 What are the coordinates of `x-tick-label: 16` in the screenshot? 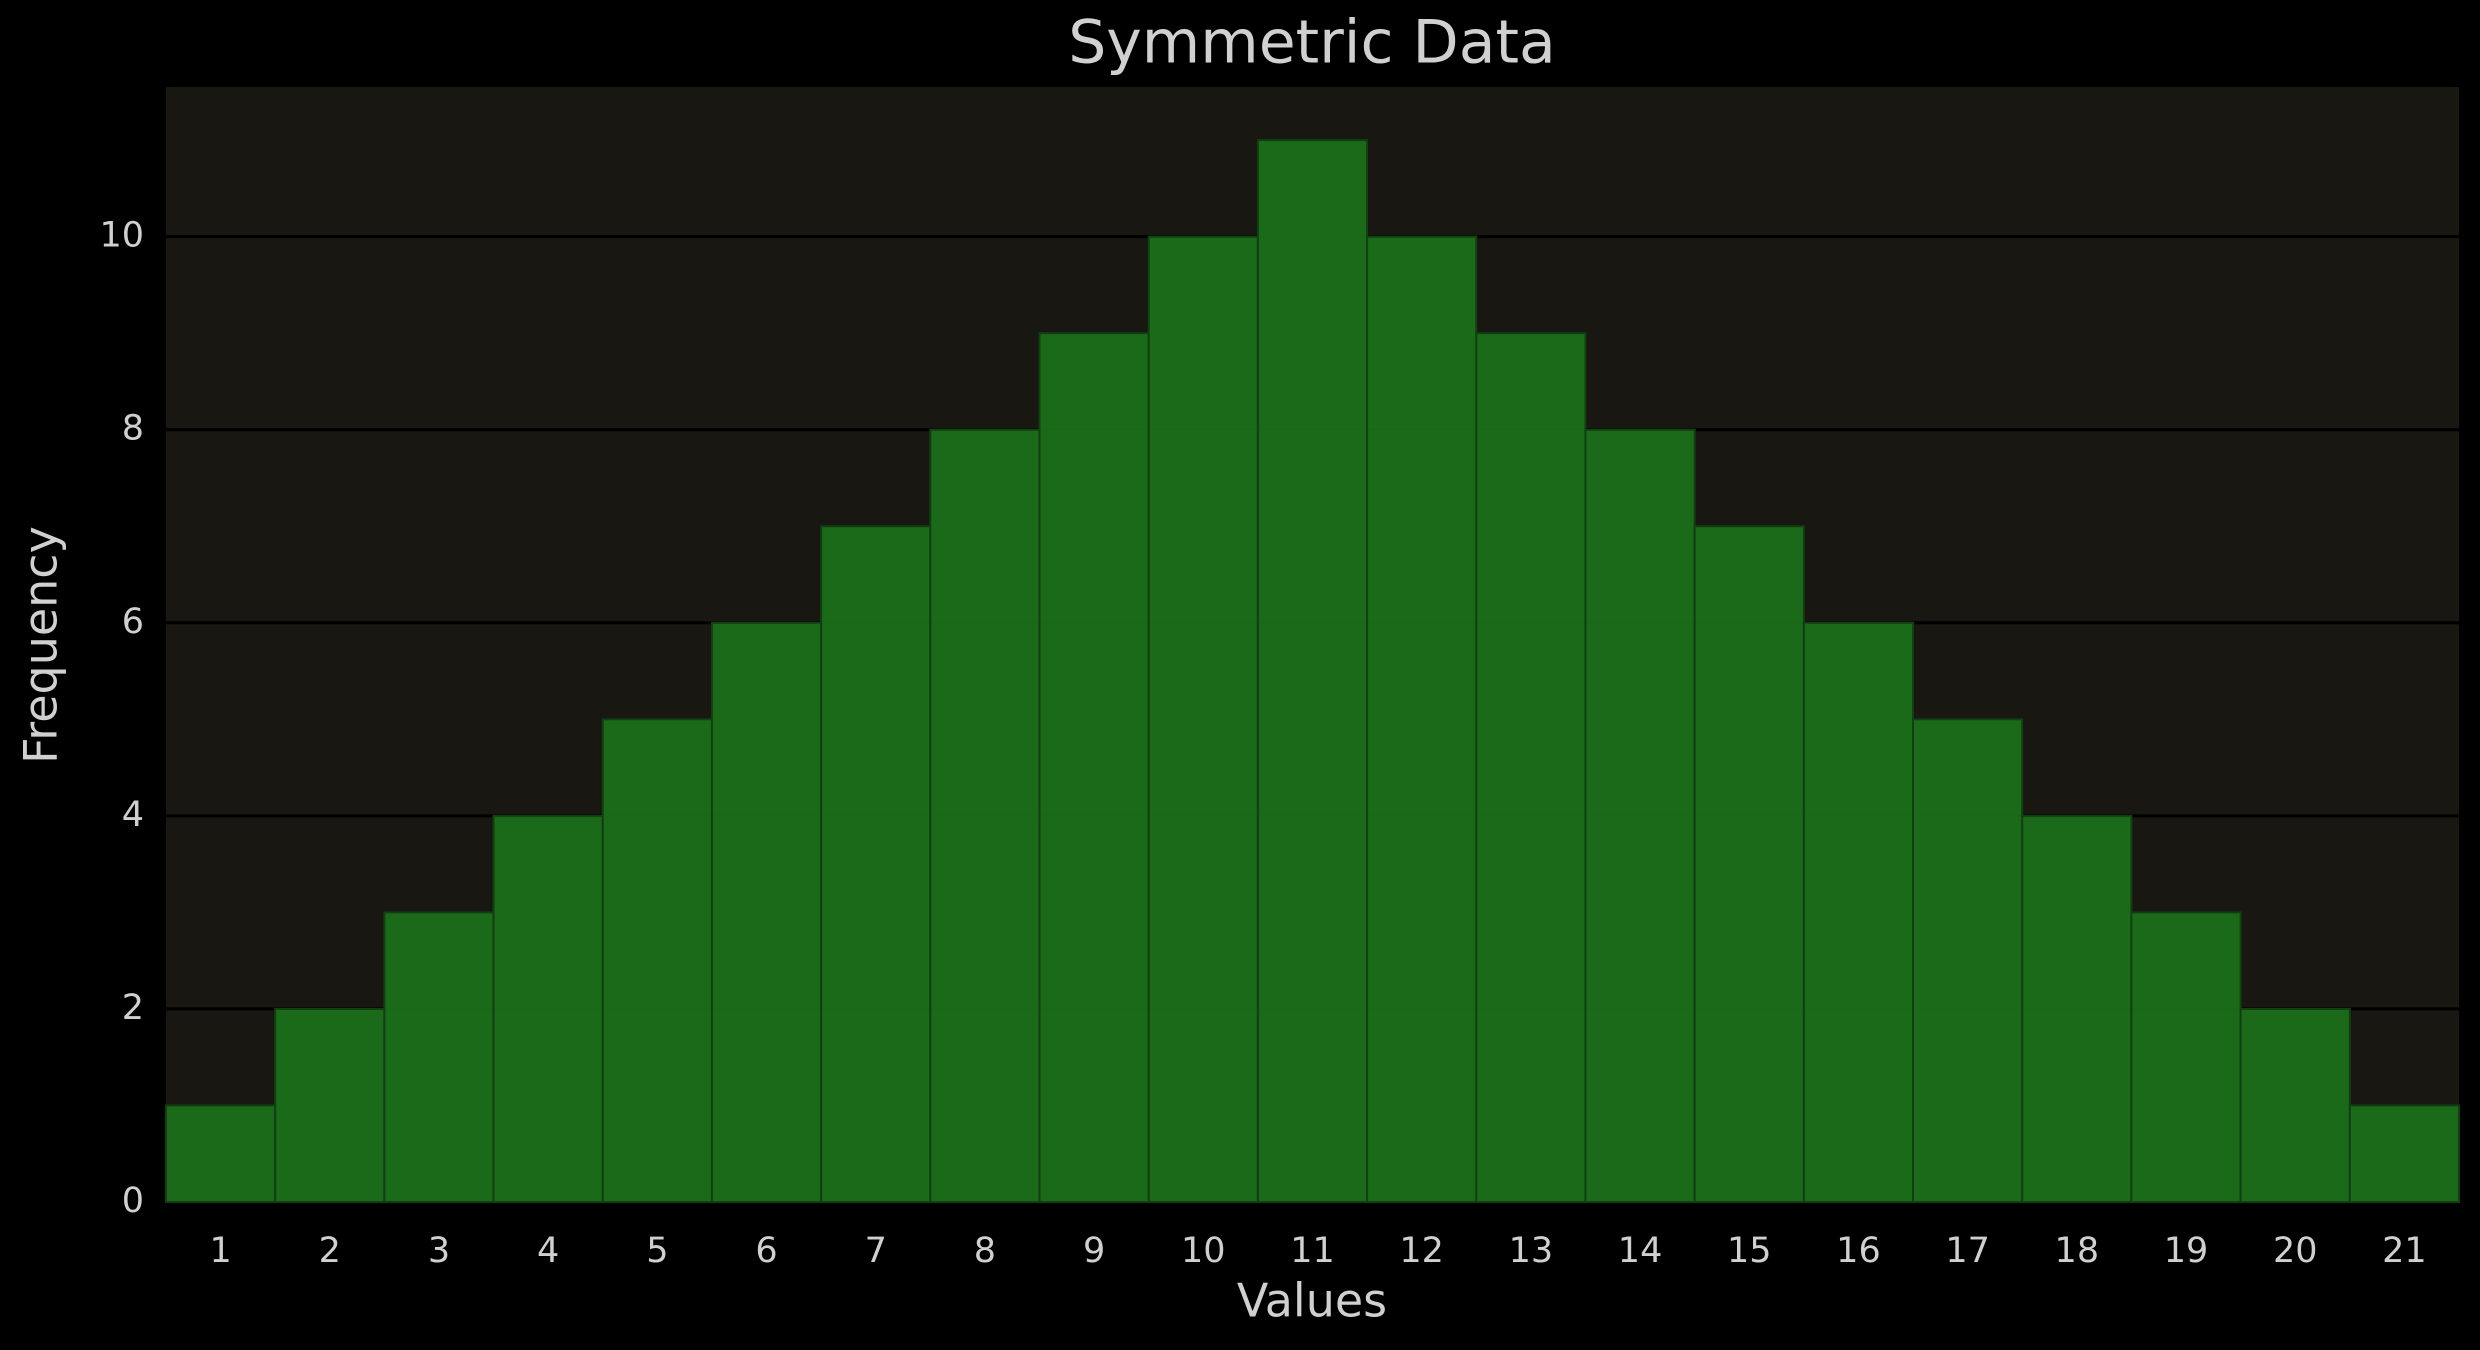 It's located at (1858, 1251).